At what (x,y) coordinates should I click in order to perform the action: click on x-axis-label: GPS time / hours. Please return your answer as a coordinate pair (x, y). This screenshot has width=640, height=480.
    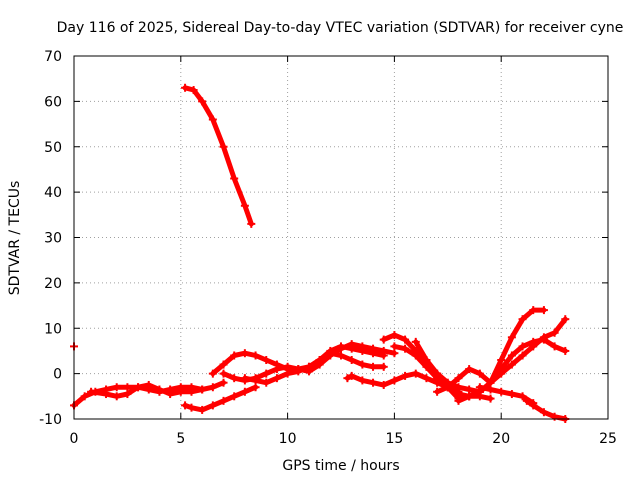
    Looking at the image, I should click on (340, 466).